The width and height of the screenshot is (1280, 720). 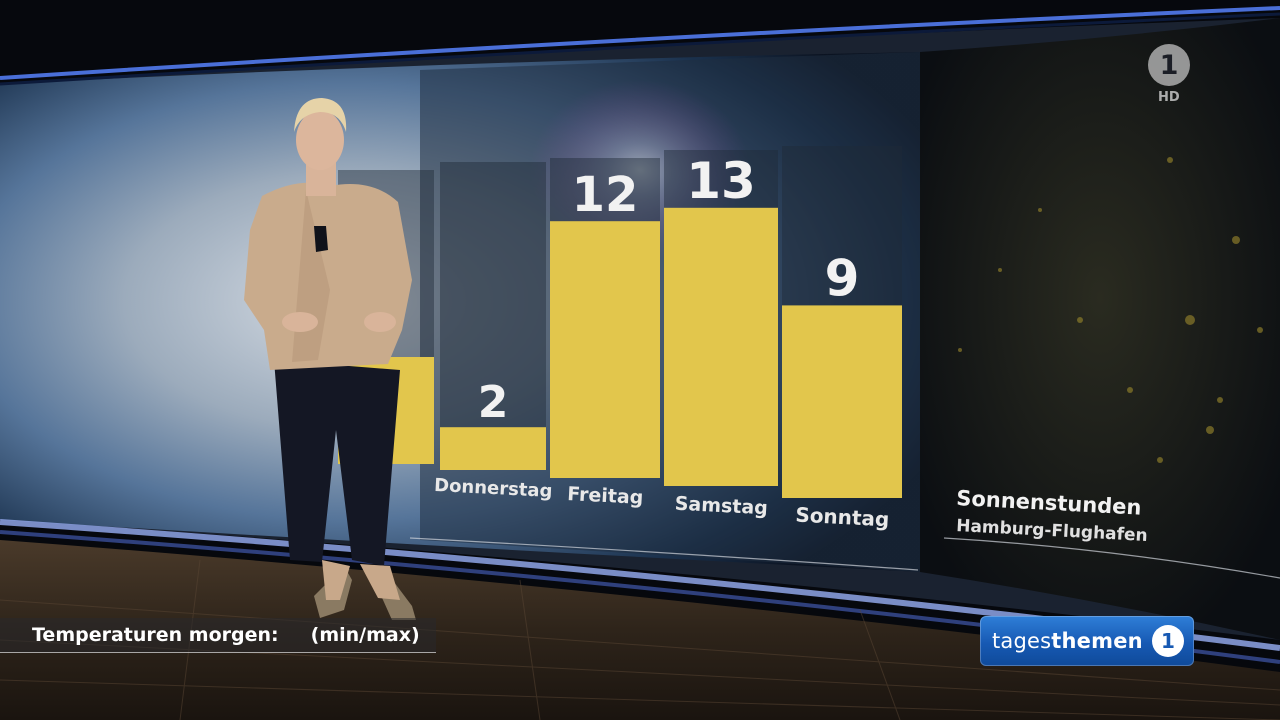 What do you see at coordinates (842, 278) in the screenshot?
I see `bar-value-5: 9` at bounding box center [842, 278].